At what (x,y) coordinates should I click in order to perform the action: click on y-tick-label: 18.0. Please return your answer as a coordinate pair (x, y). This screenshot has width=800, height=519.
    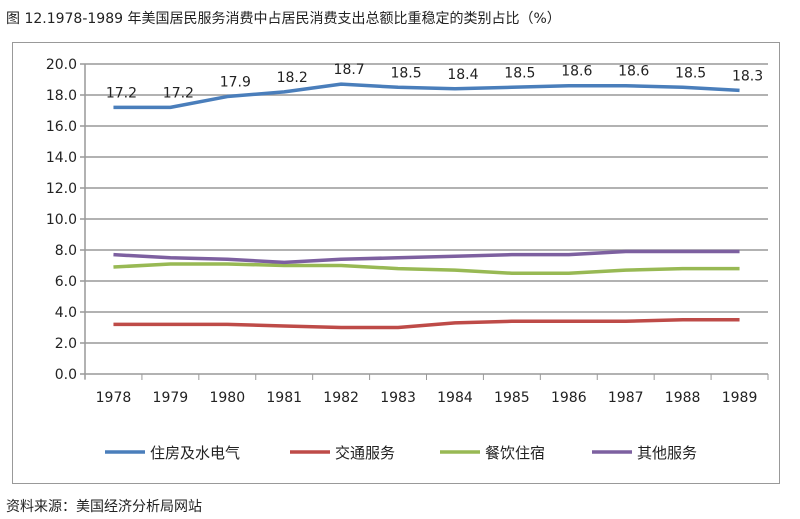
    Looking at the image, I should click on (61, 96).